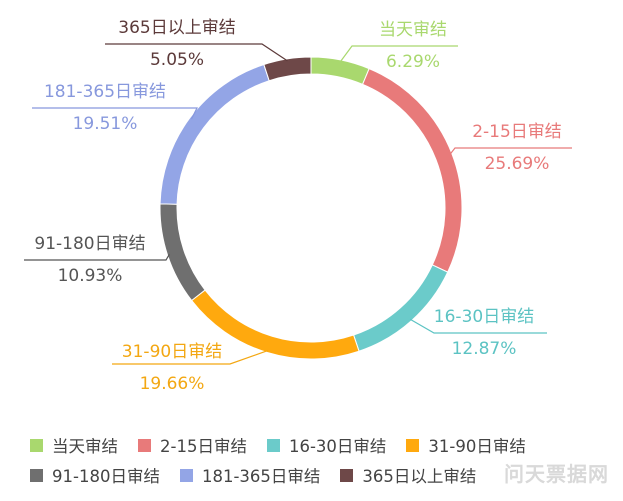 The image size is (623, 501). I want to click on data-label-value: 5.05%, so click(177, 60).